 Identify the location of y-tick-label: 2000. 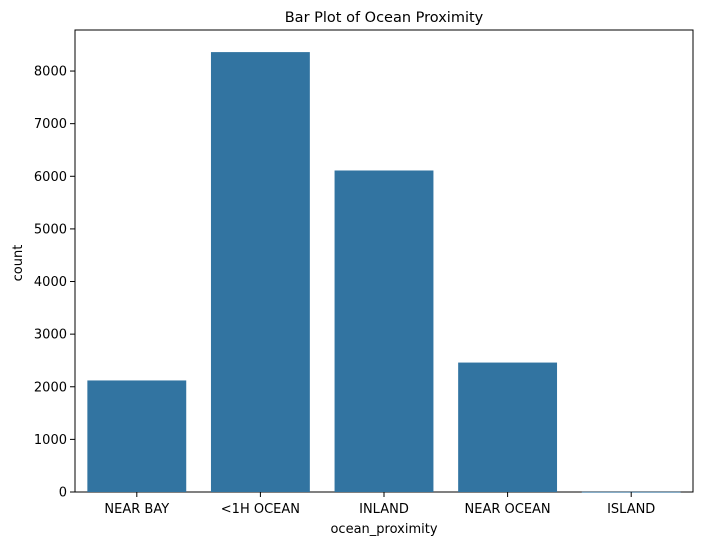
(50, 387).